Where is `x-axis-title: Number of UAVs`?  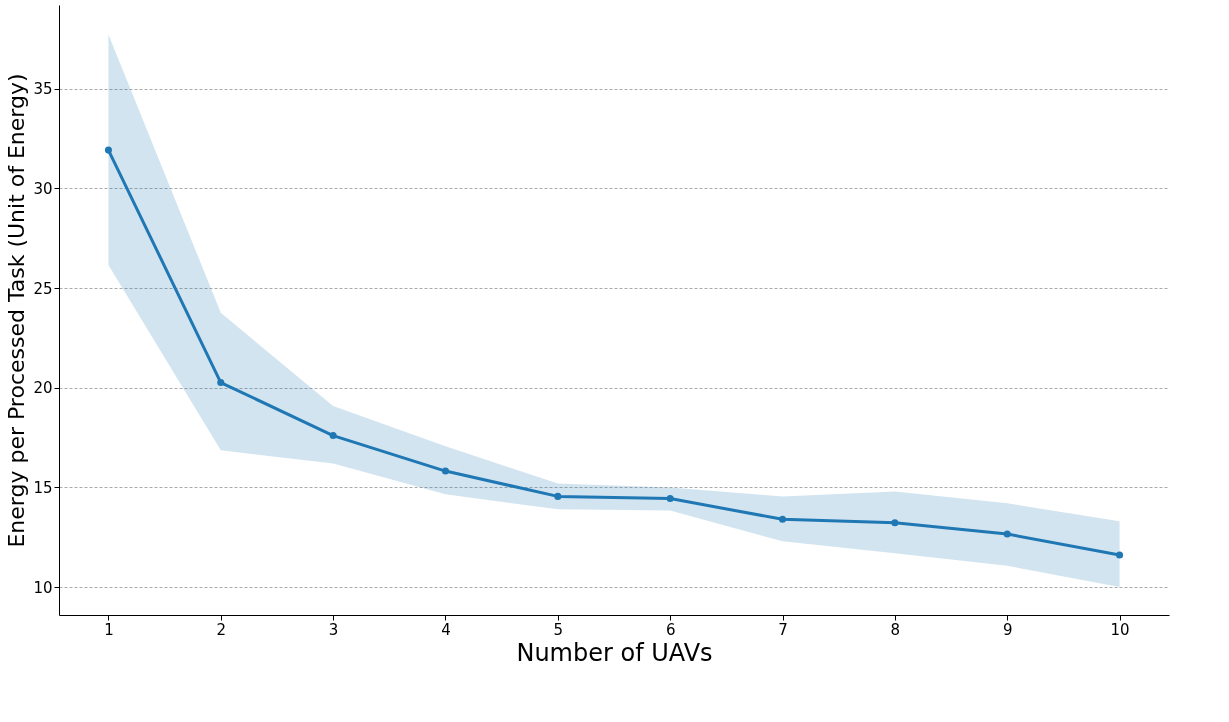
x-axis-title: Number of UAVs is located at coordinates (614, 652).